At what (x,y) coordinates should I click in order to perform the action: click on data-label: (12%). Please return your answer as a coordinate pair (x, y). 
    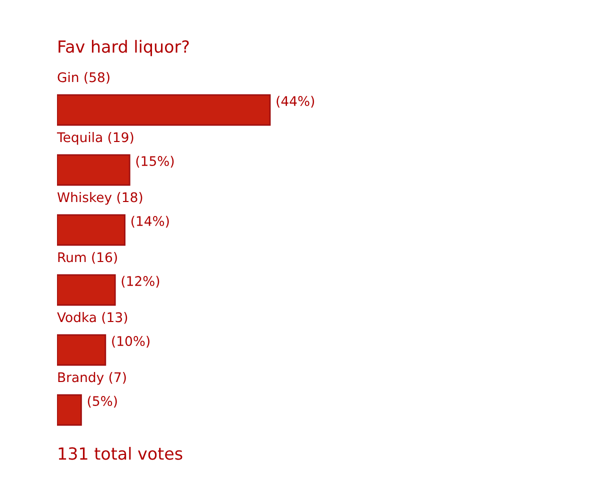
    Looking at the image, I should click on (141, 282).